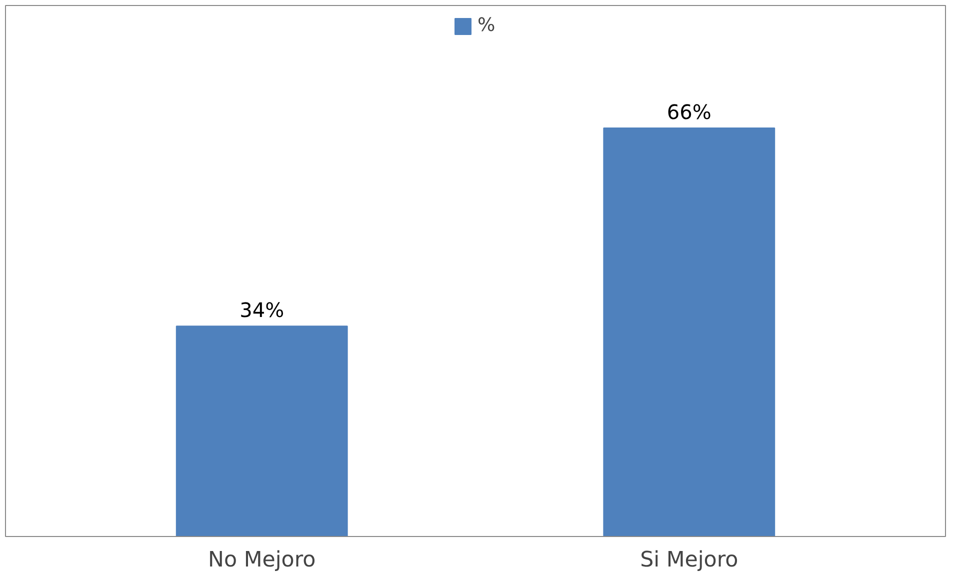 This screenshot has width=955, height=581. What do you see at coordinates (689, 560) in the screenshot?
I see `x-tick-label: Si Mejoro` at bounding box center [689, 560].